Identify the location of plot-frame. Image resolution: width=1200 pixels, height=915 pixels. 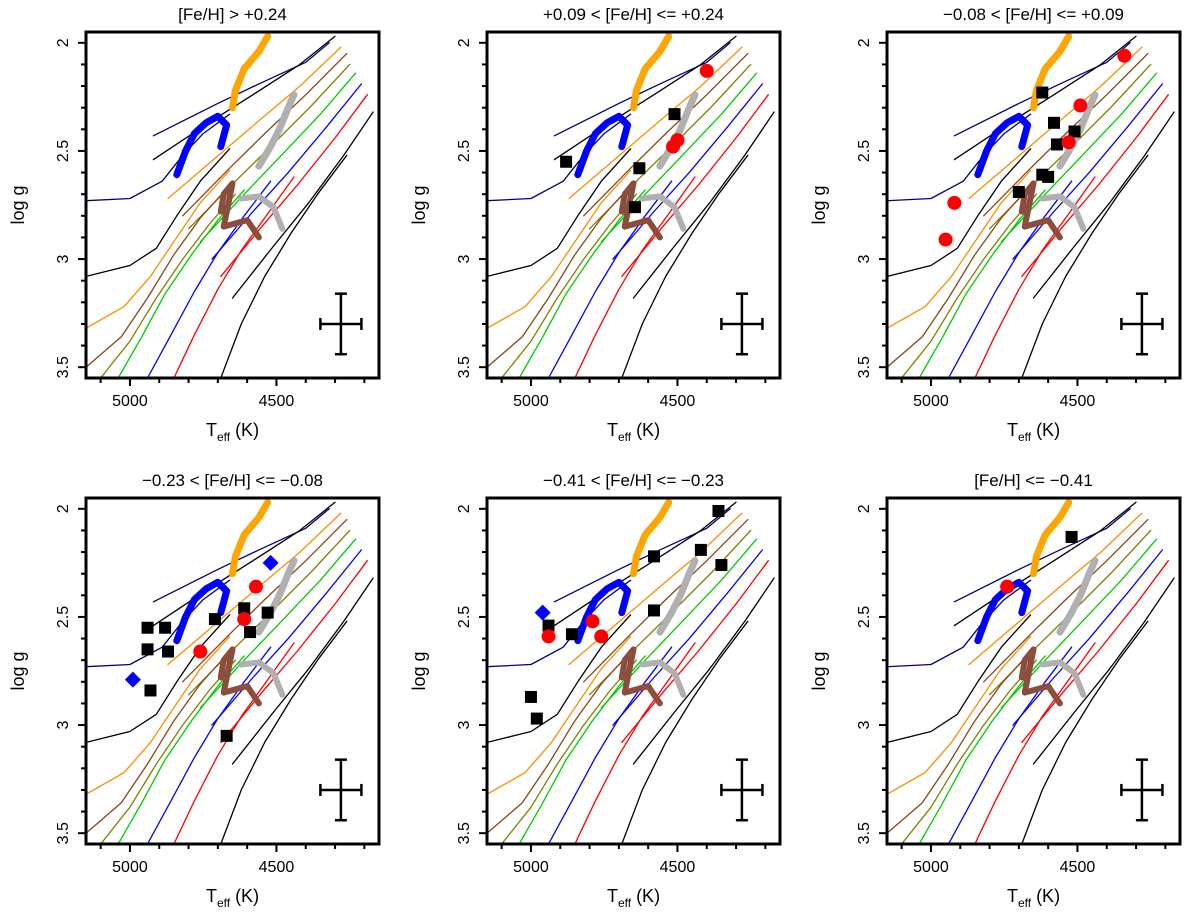
(232, 671).